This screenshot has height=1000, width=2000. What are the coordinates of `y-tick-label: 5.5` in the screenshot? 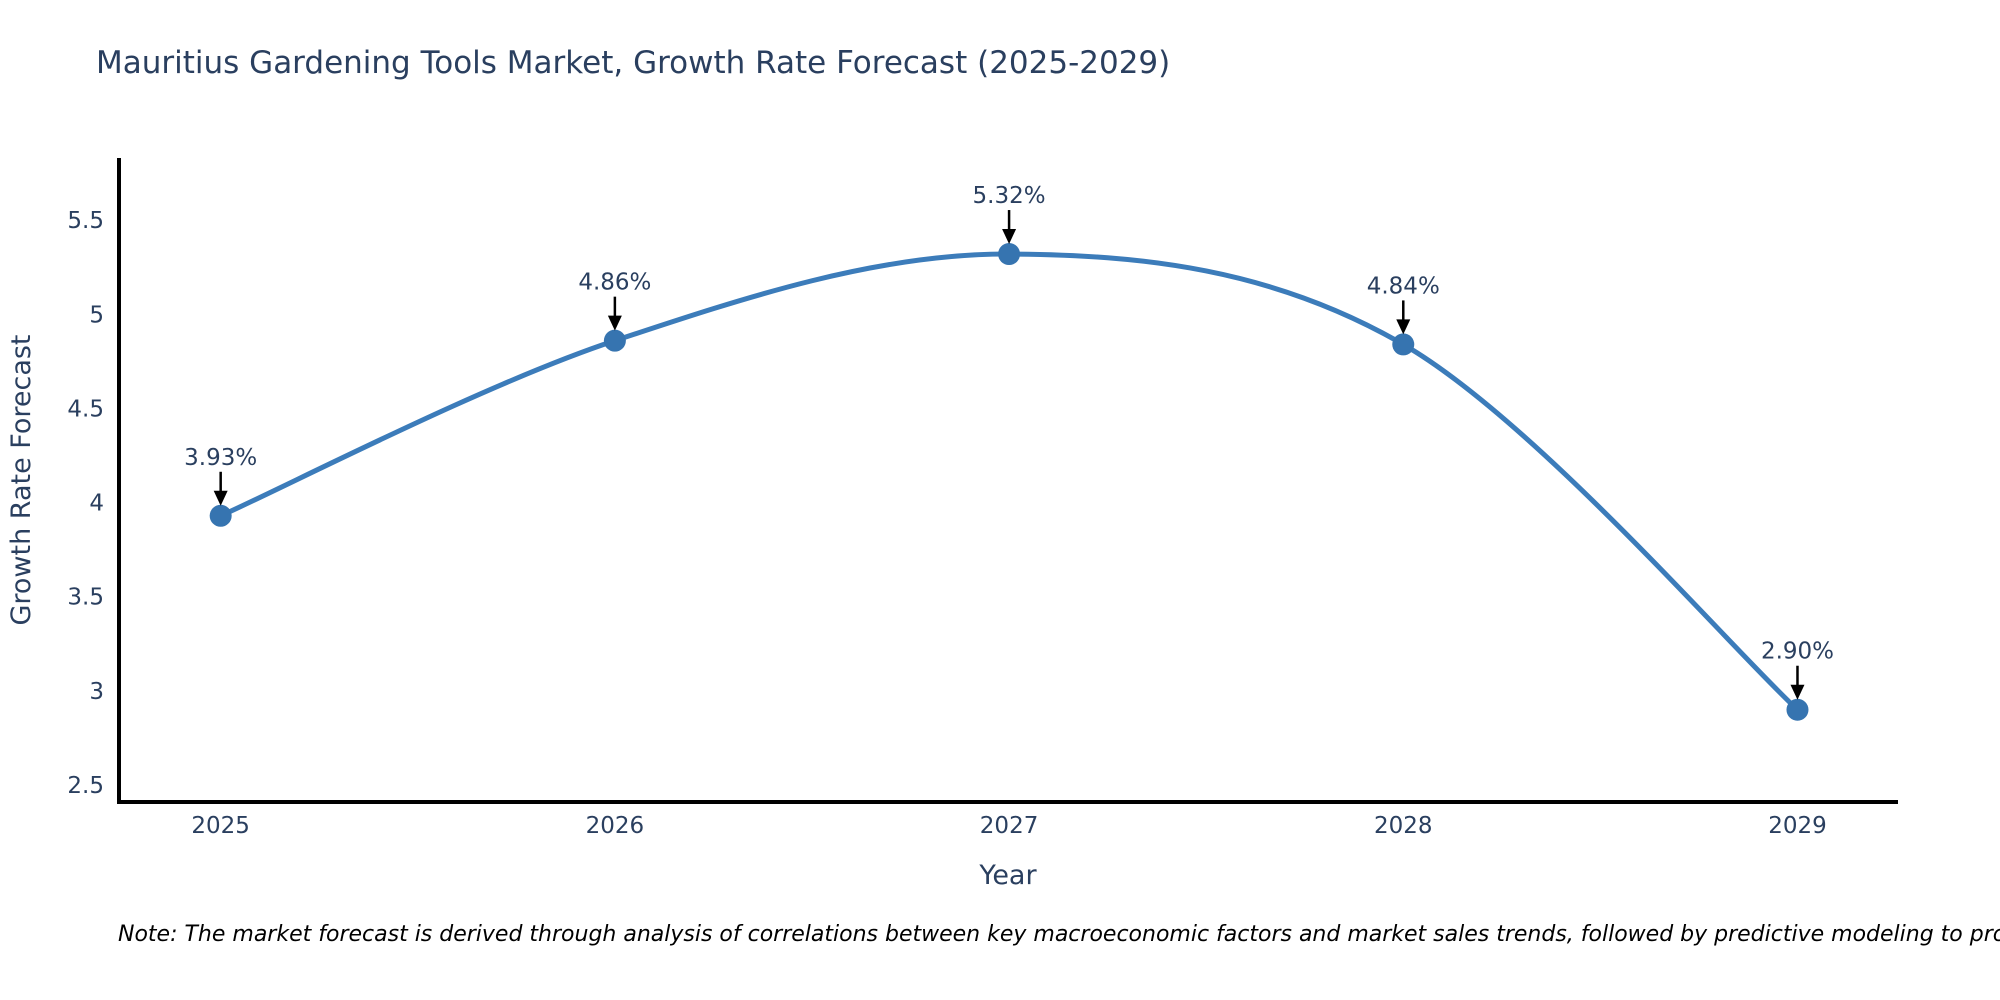 It's located at (85, 221).